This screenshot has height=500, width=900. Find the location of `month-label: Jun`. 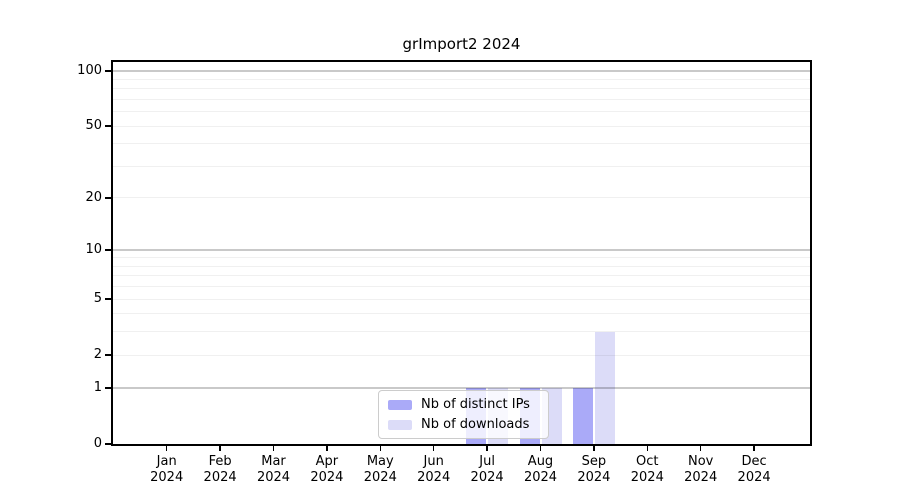

month-label: Jun is located at coordinates (433, 461).